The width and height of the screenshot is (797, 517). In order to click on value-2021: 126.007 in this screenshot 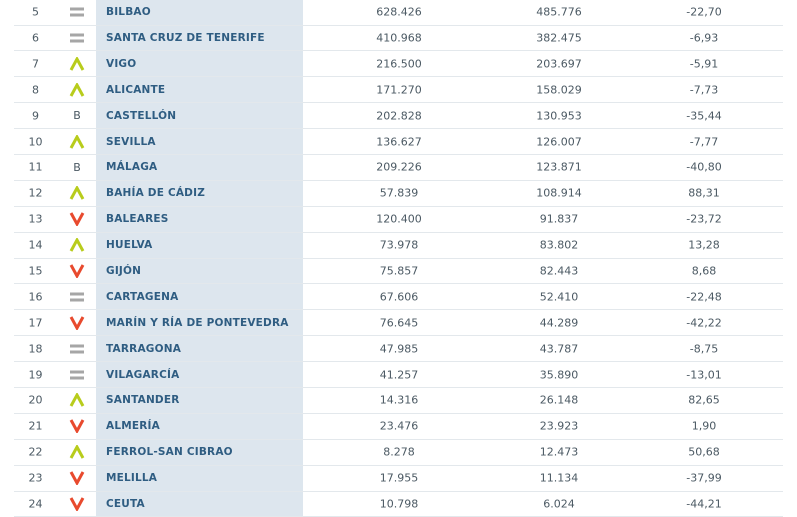, I will do `click(559, 141)`.